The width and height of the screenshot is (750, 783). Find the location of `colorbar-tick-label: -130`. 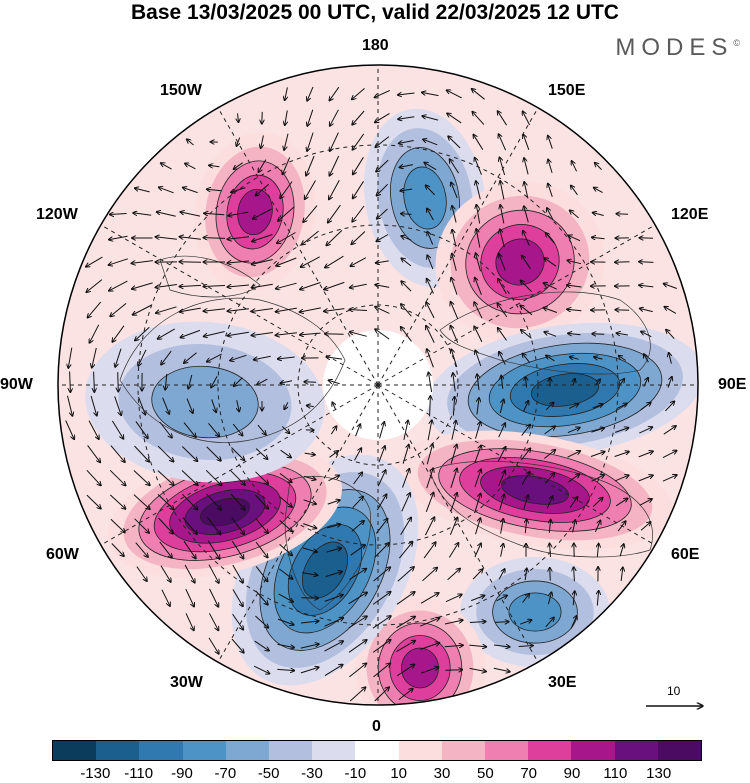

colorbar-tick-label: -130 is located at coordinates (95, 773).